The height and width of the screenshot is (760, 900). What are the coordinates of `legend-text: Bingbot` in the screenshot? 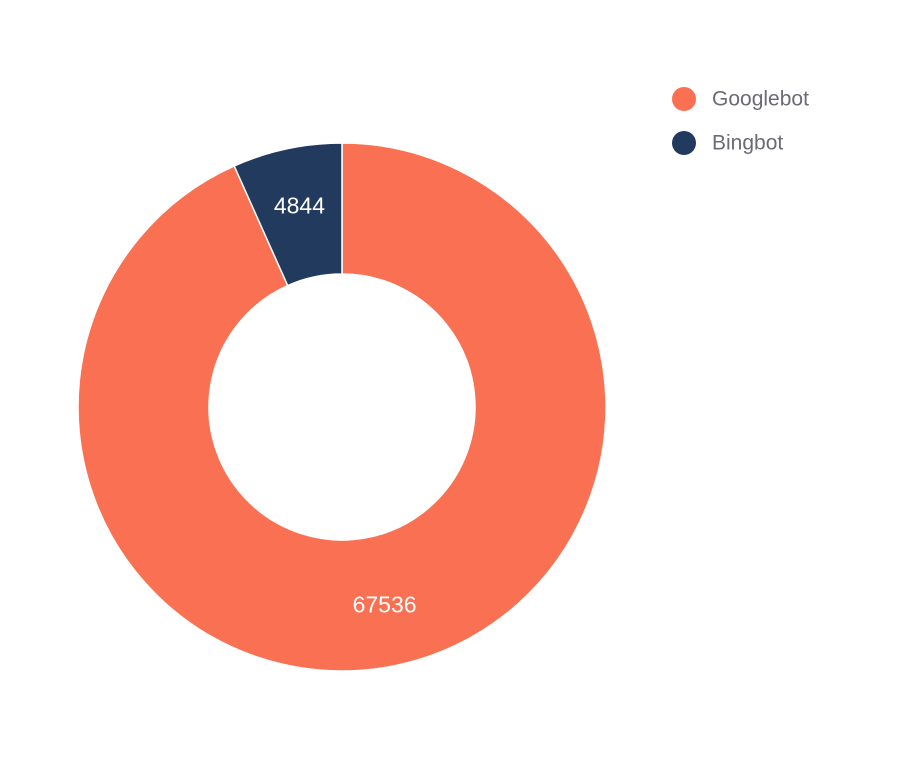 It's located at (747, 143).